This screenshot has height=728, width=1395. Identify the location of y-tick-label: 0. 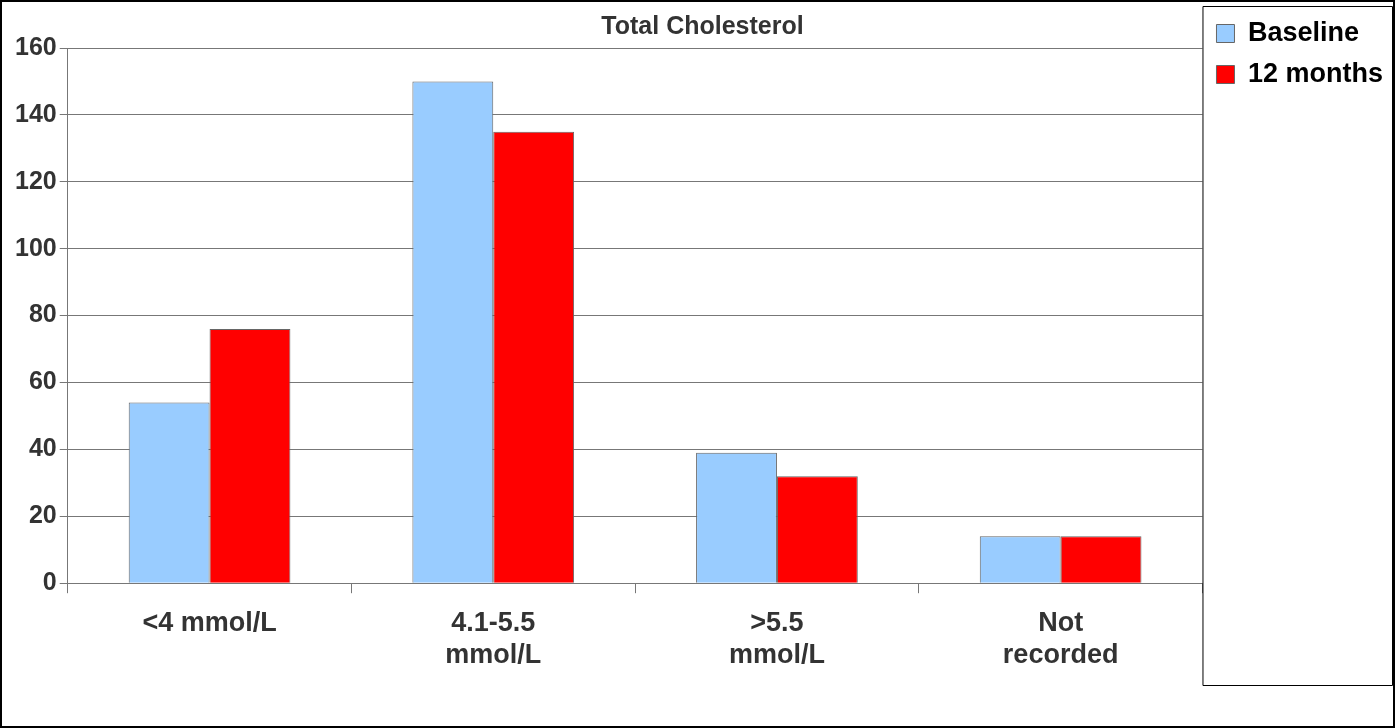
(49, 581).